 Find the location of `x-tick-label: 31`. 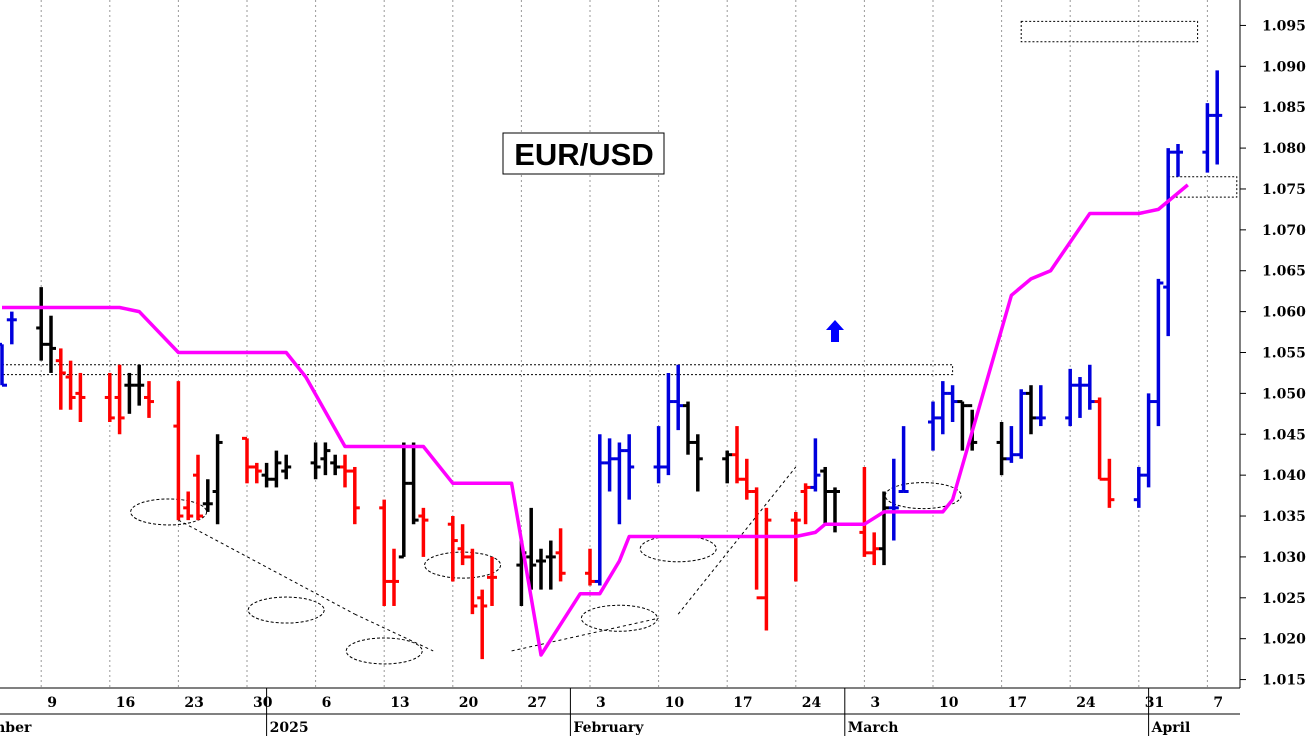

x-tick-label: 31 is located at coordinates (1154, 703).